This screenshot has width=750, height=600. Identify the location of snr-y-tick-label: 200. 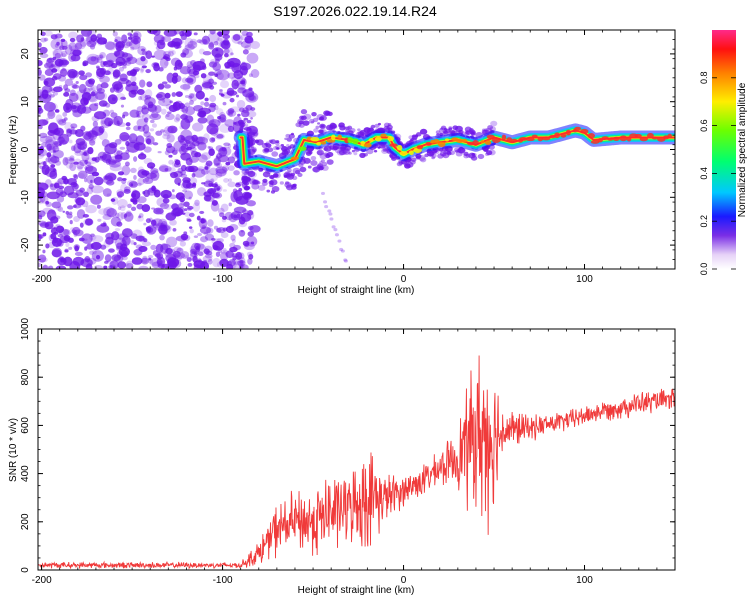
(25, 521).